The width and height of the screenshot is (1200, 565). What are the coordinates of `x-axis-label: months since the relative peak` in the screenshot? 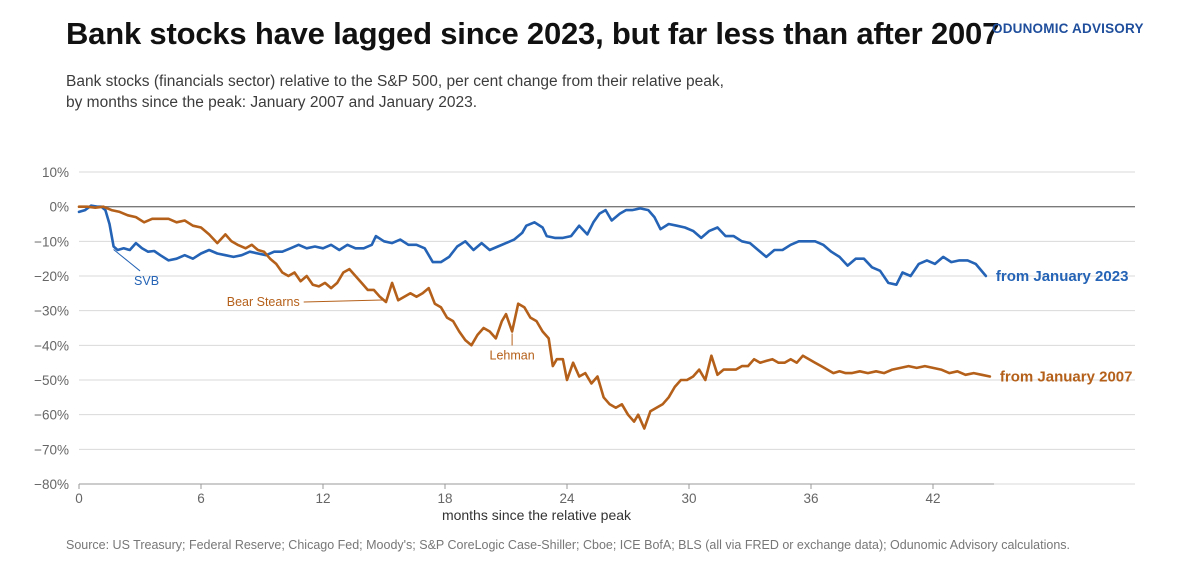 It's located at (537, 515).